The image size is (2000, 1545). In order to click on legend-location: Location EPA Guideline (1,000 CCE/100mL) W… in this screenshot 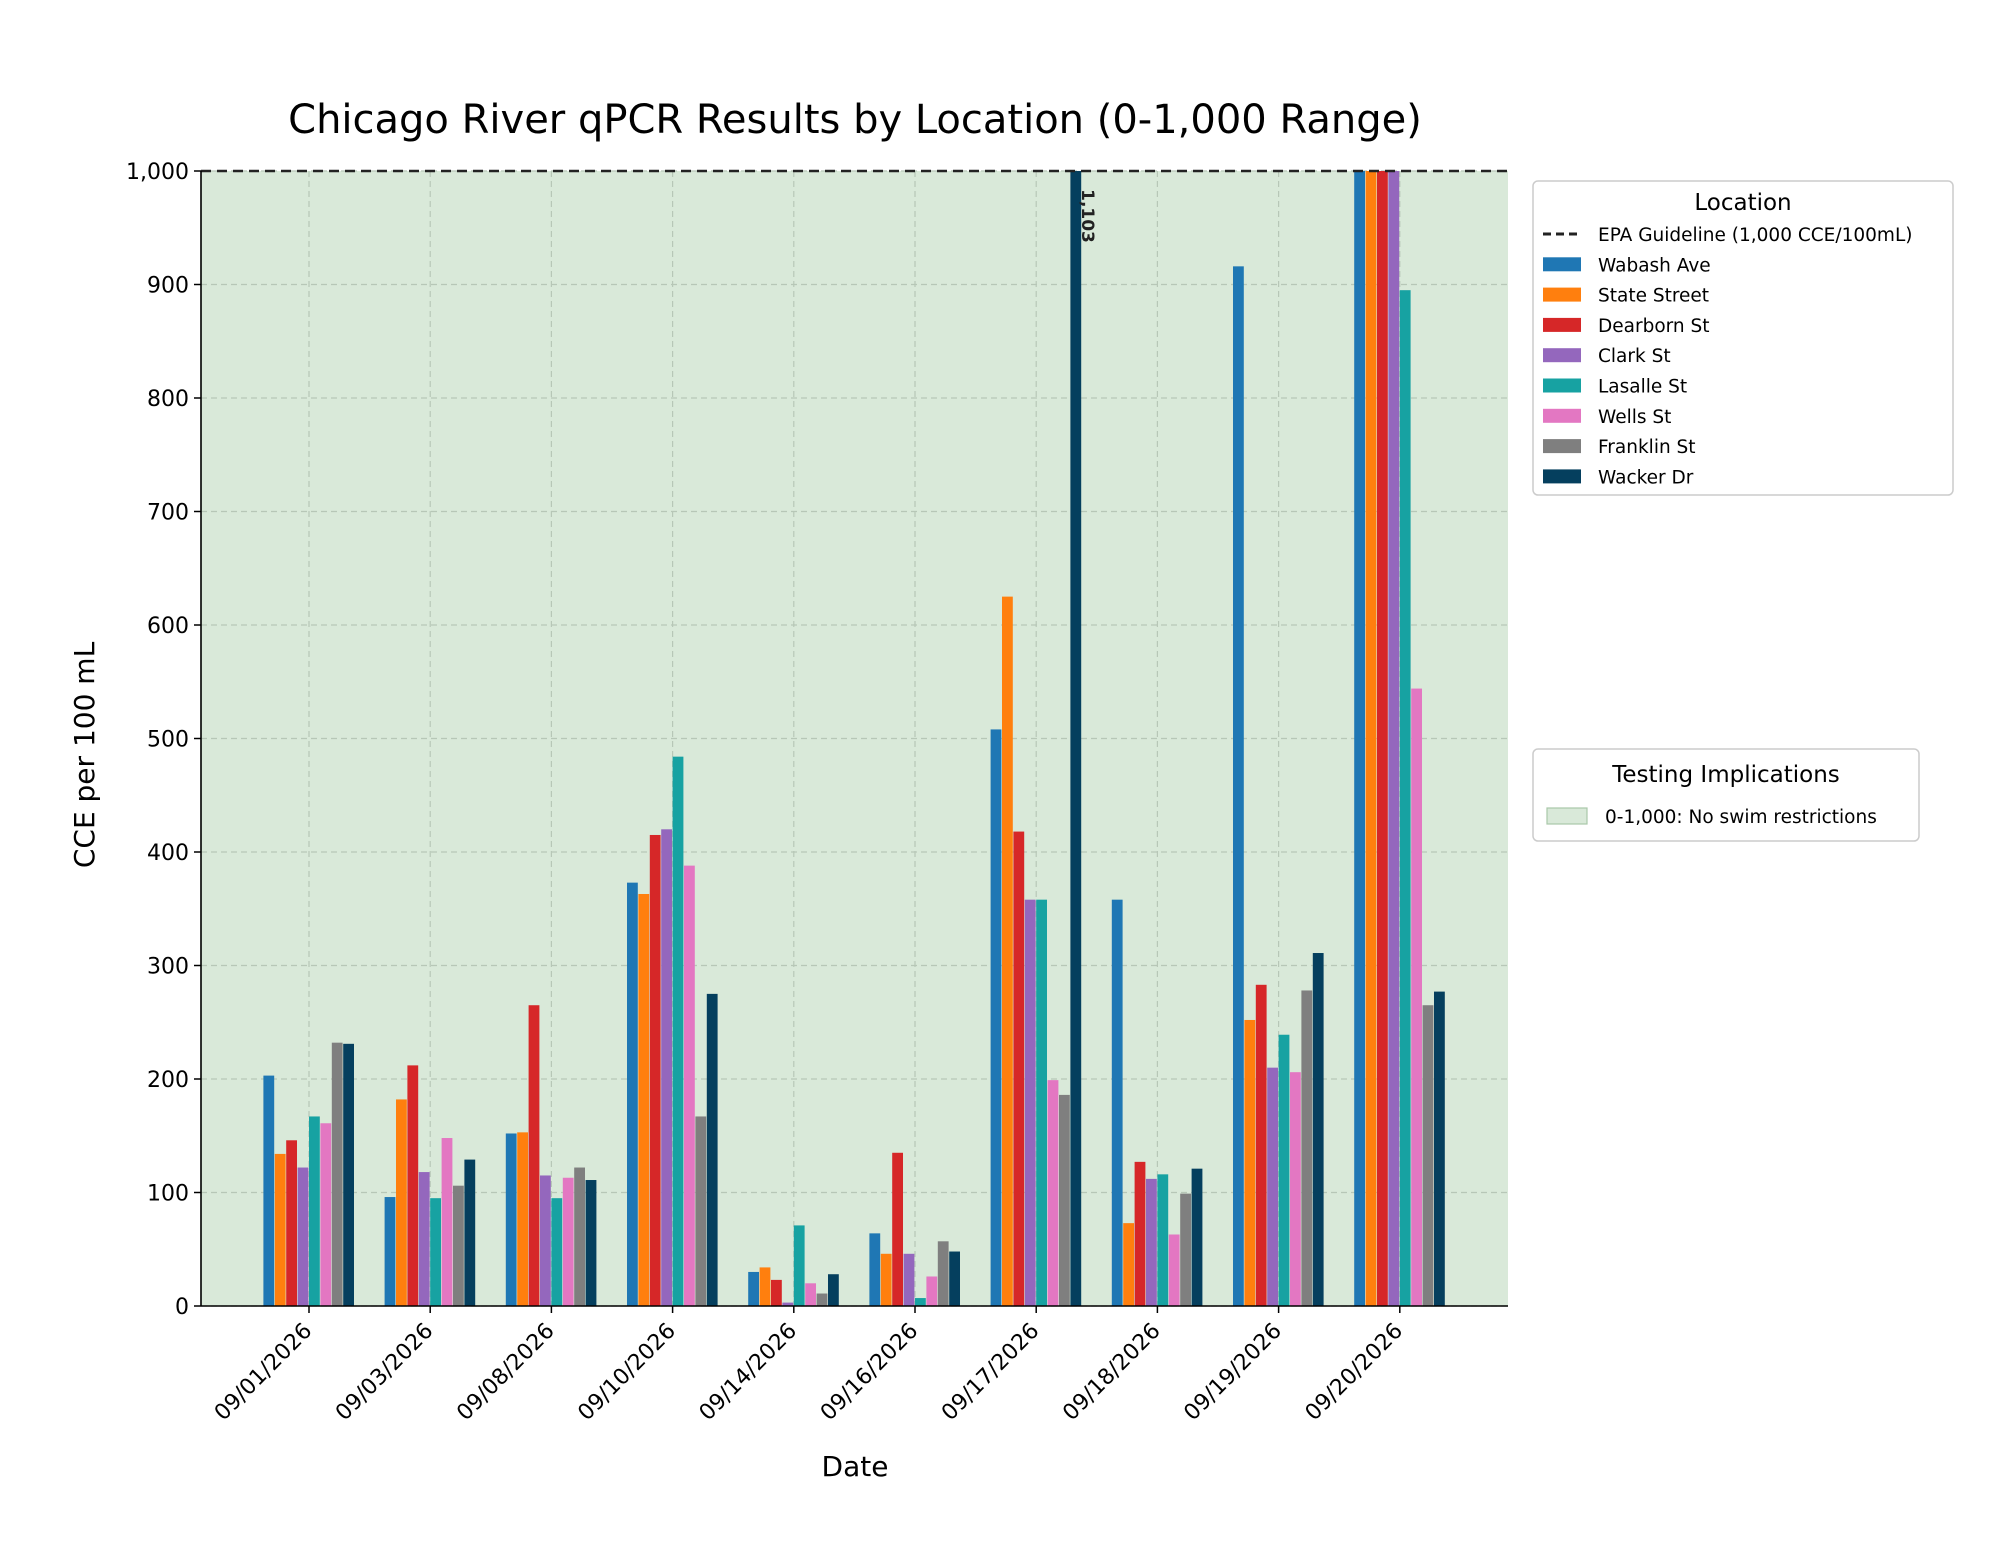, I will do `click(1743, 338)`.